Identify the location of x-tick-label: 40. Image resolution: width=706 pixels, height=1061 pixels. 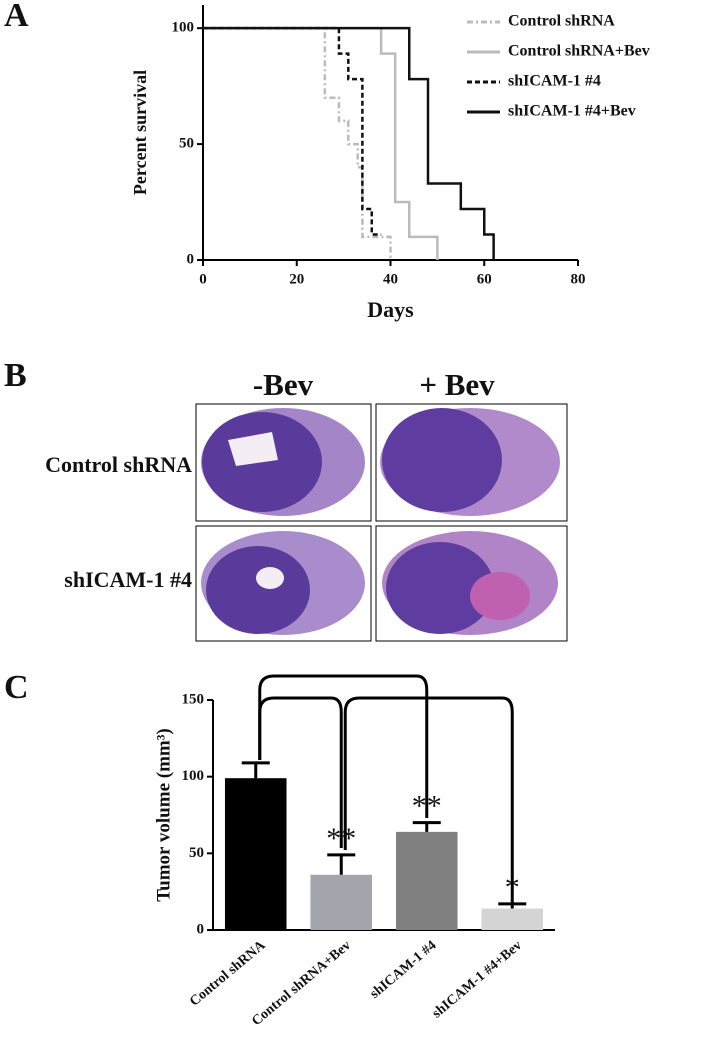
(390, 279).